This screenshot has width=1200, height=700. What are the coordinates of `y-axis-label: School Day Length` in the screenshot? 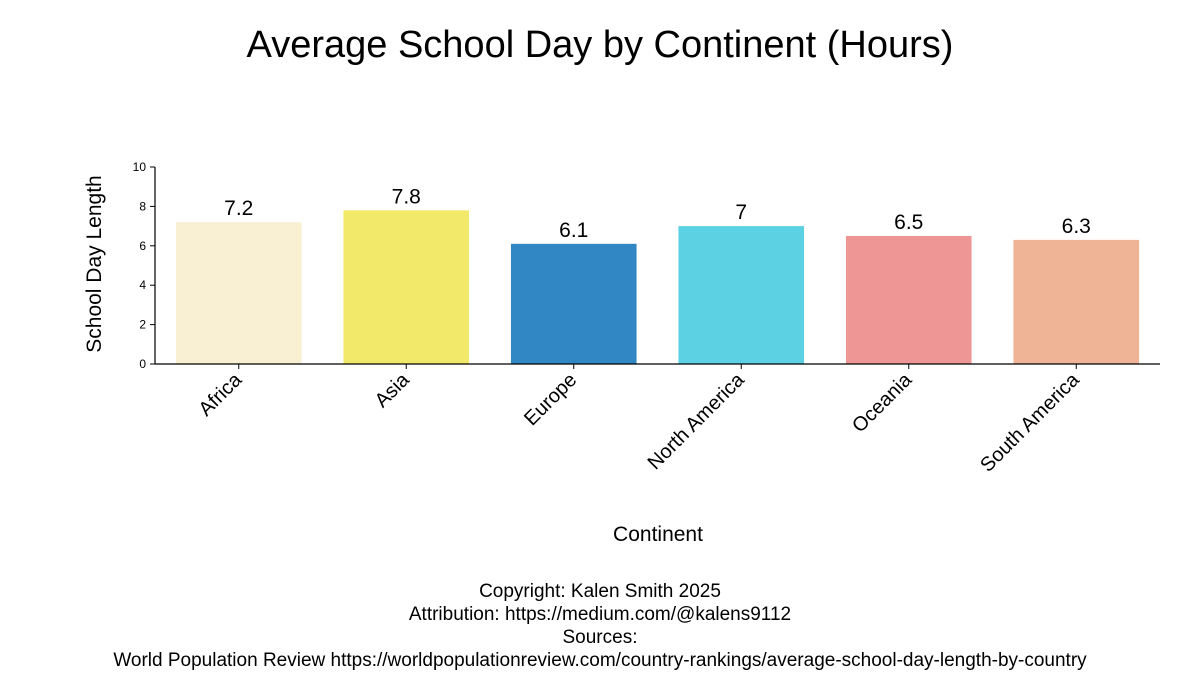 It's located at (94, 263).